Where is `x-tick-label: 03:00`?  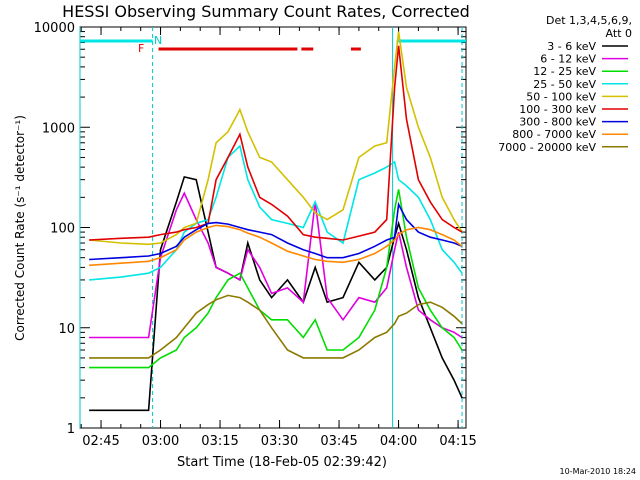 x-tick-label: 03:00 is located at coordinates (160, 441).